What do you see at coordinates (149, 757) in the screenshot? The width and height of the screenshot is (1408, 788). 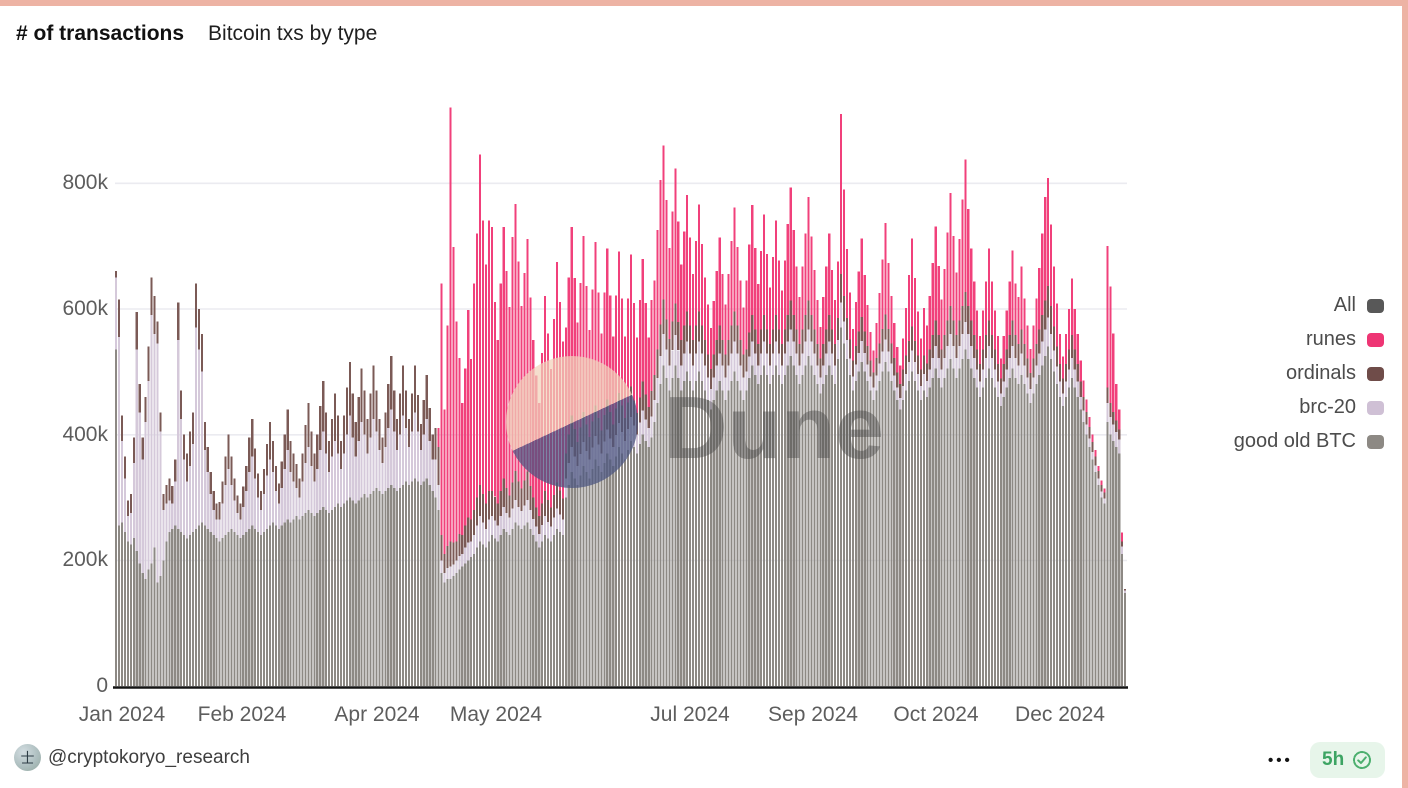 I see `author-handle: @cryptokoryo_research` at bounding box center [149, 757].